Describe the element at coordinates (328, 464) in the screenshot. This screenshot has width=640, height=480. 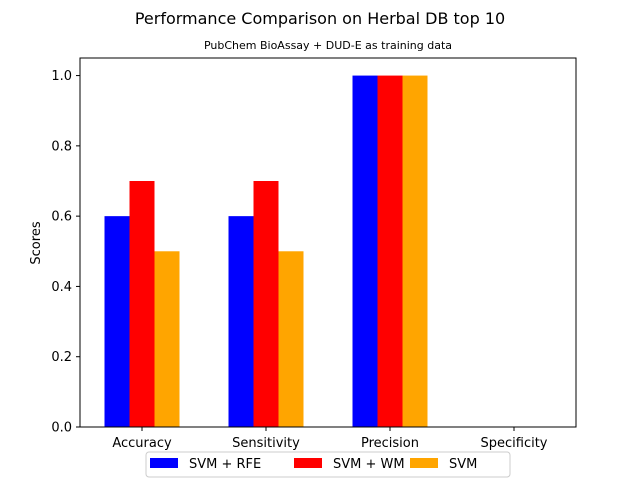
I see `legend: SVM + RFE SVM + WM SVM` at that location.